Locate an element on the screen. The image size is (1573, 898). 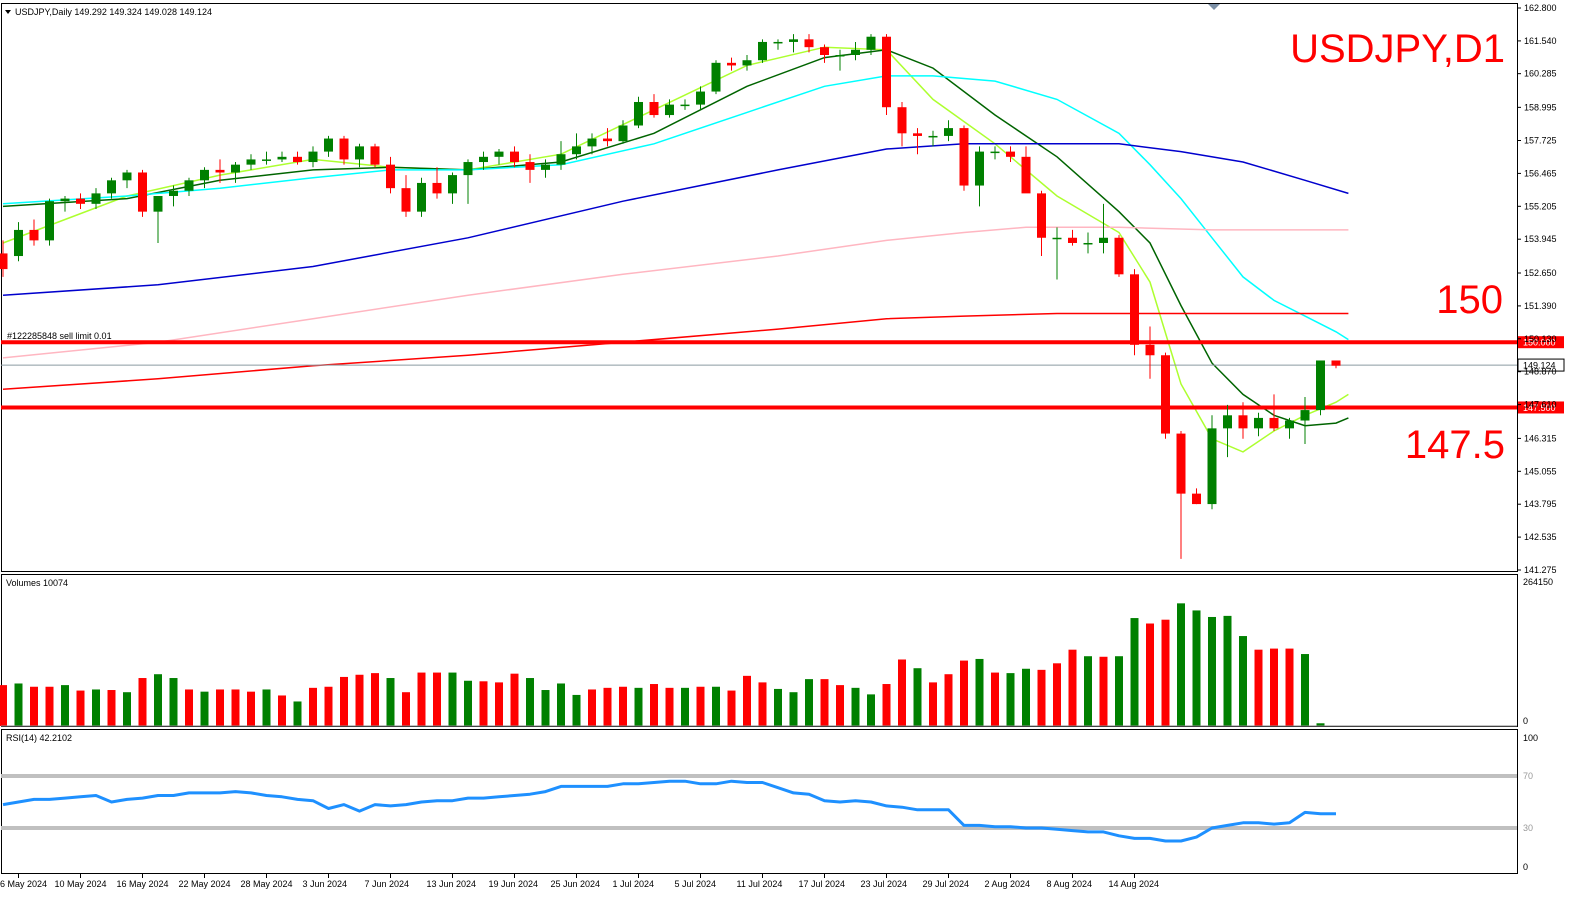
price-tick-label: 155.205 is located at coordinates (1540, 206).